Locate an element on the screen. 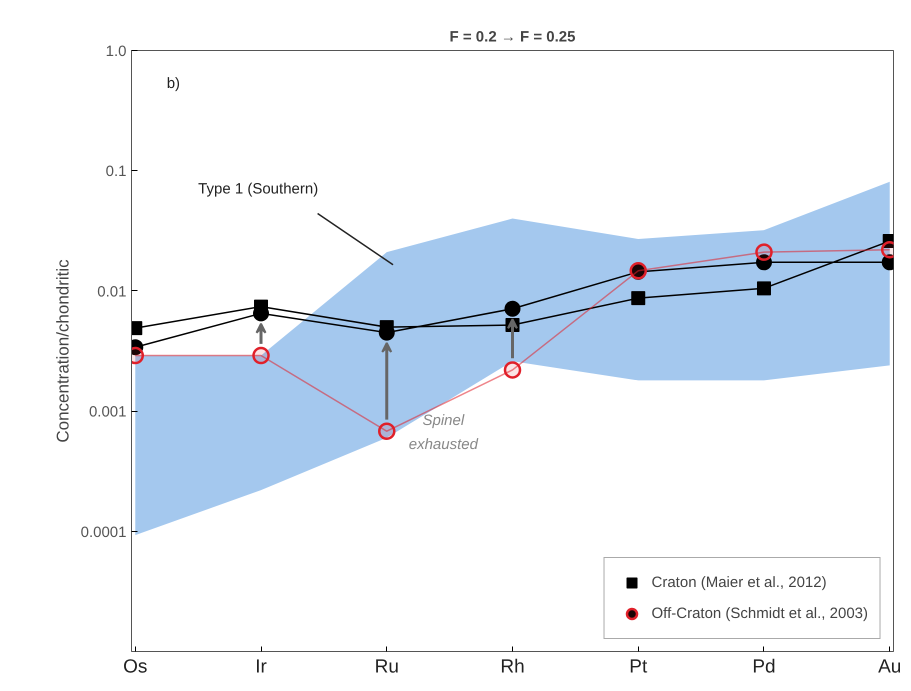 This screenshot has height=691, width=911. x-tick-label: Au is located at coordinates (890, 667).